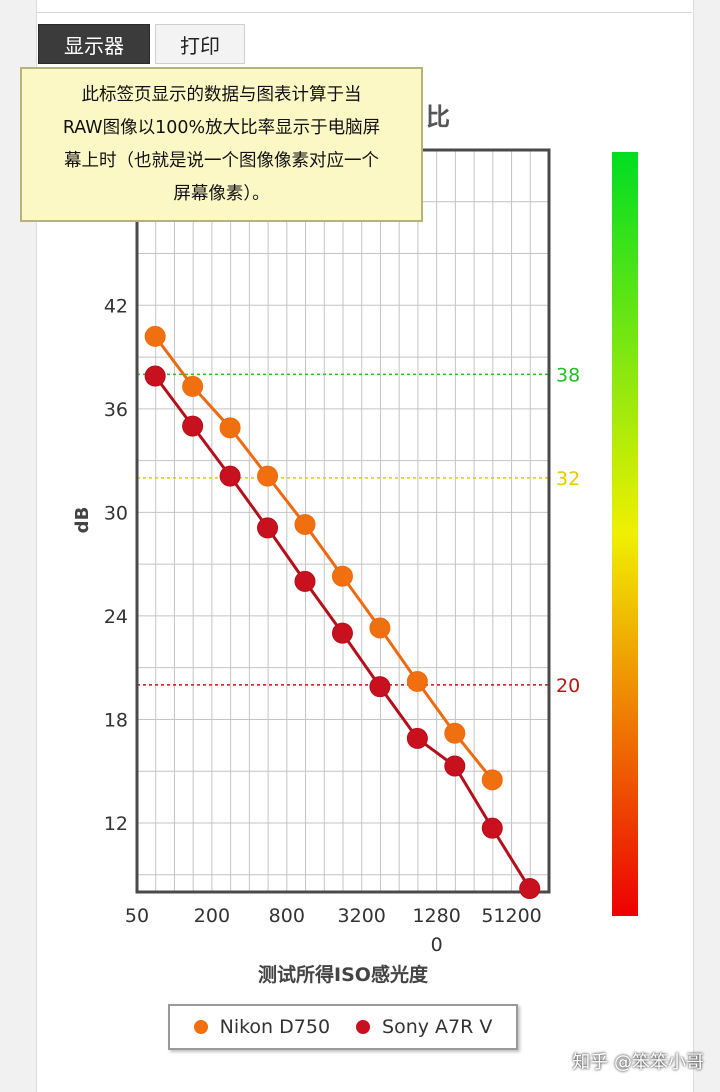 This screenshot has height=1092, width=720. I want to click on y-tick-label: 24, so click(116, 617).